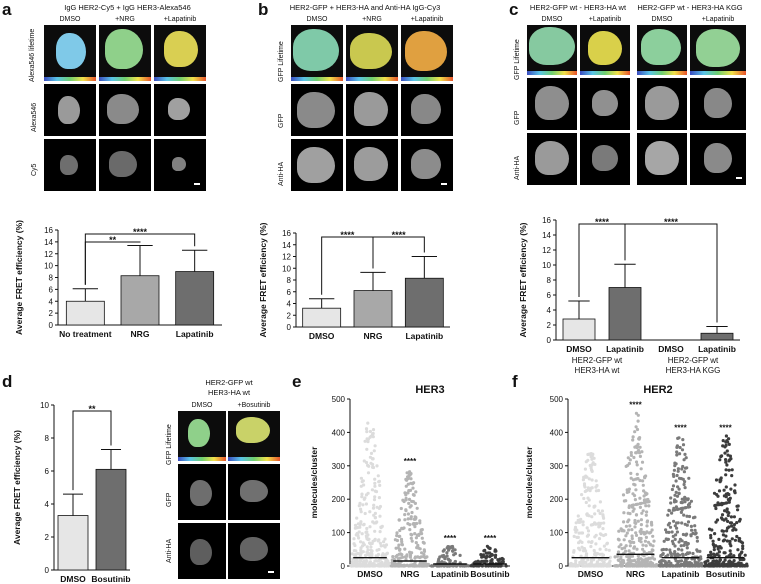 The height and width of the screenshot is (584, 761). Describe the element at coordinates (202, 405) in the screenshot. I see `panel-d-col-1: DMSO` at that location.